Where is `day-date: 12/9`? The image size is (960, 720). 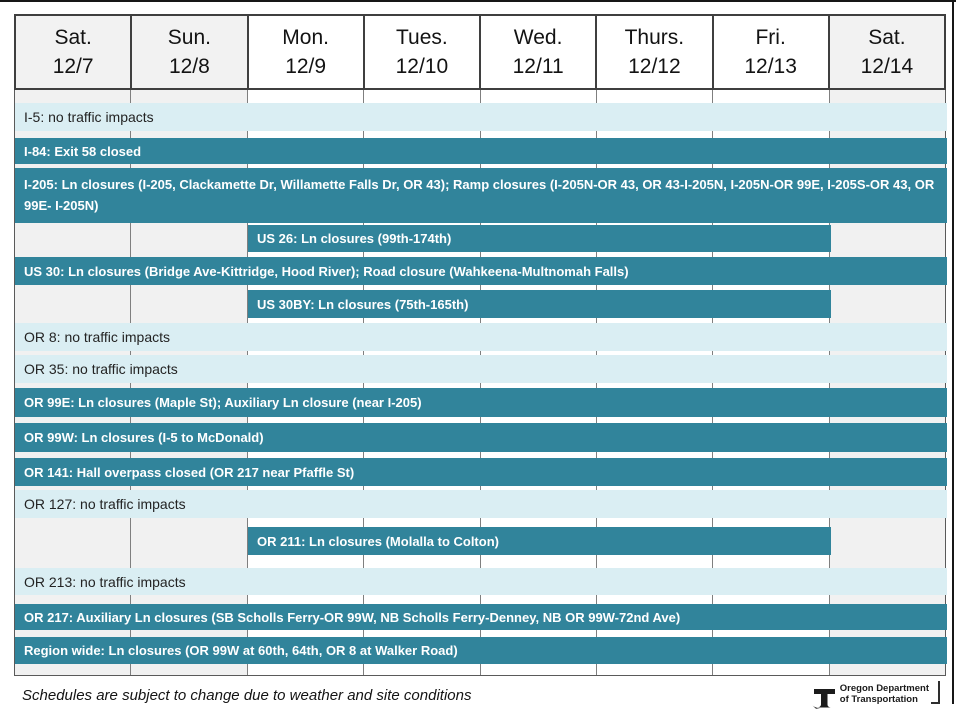
day-date: 12/9 is located at coordinates (306, 66).